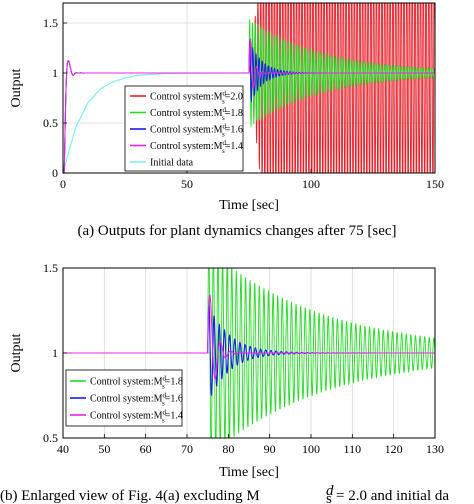  What do you see at coordinates (394, 449) in the screenshot?
I see `x-tick-label: 120` at bounding box center [394, 449].